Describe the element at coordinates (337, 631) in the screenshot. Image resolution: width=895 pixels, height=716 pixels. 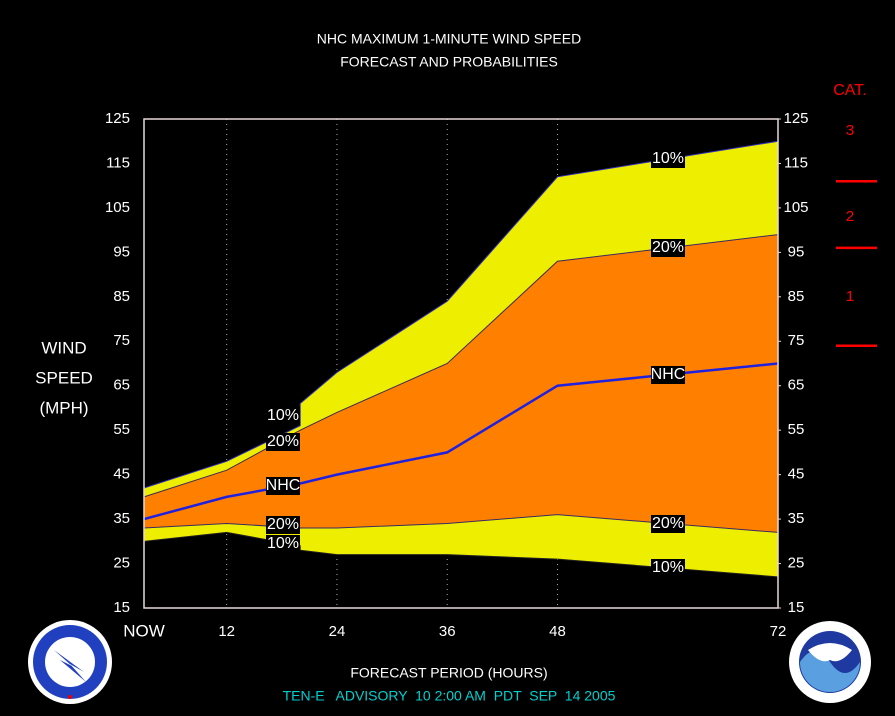
I see `x-tick-label: 24` at that location.